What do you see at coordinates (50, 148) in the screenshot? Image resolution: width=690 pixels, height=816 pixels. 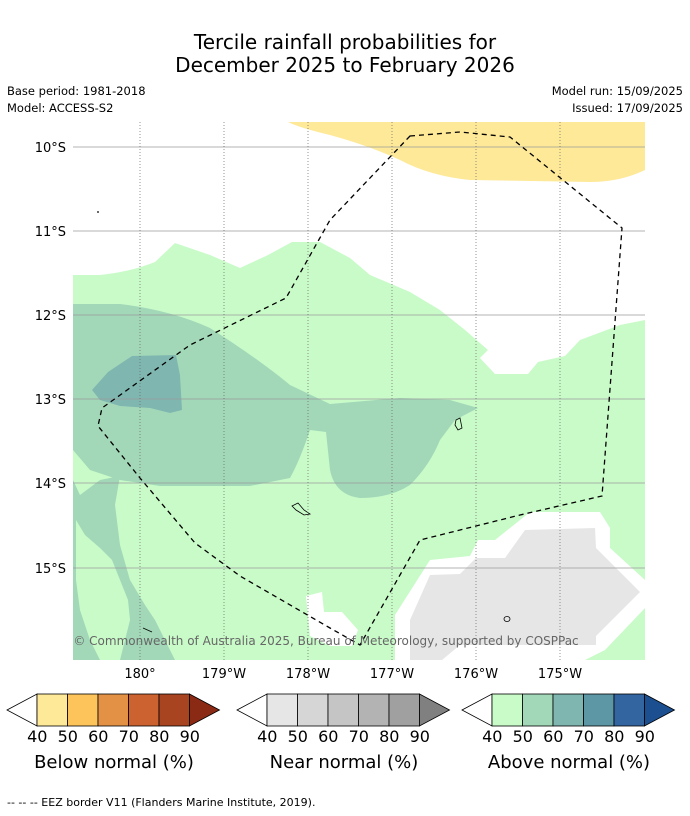 I see `lat-label: 10°S` at bounding box center [50, 148].